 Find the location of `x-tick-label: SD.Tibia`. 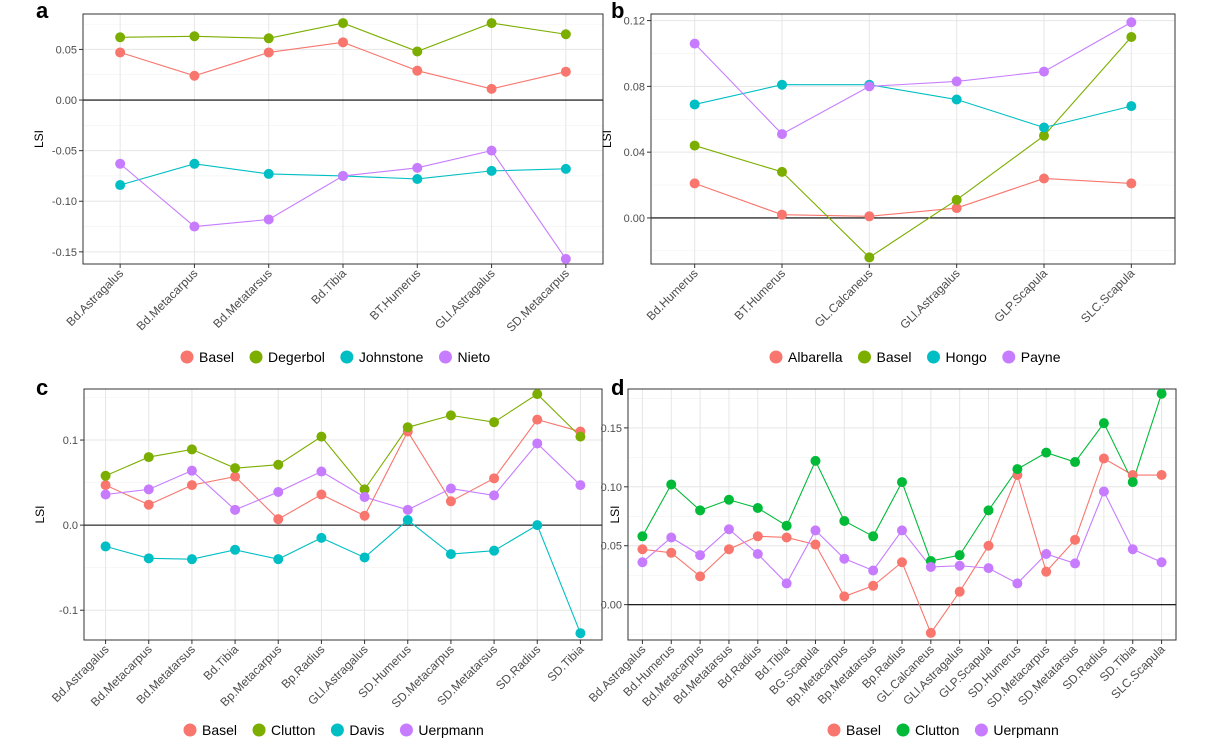

x-tick-label: SD.Tibia is located at coordinates (565, 663).